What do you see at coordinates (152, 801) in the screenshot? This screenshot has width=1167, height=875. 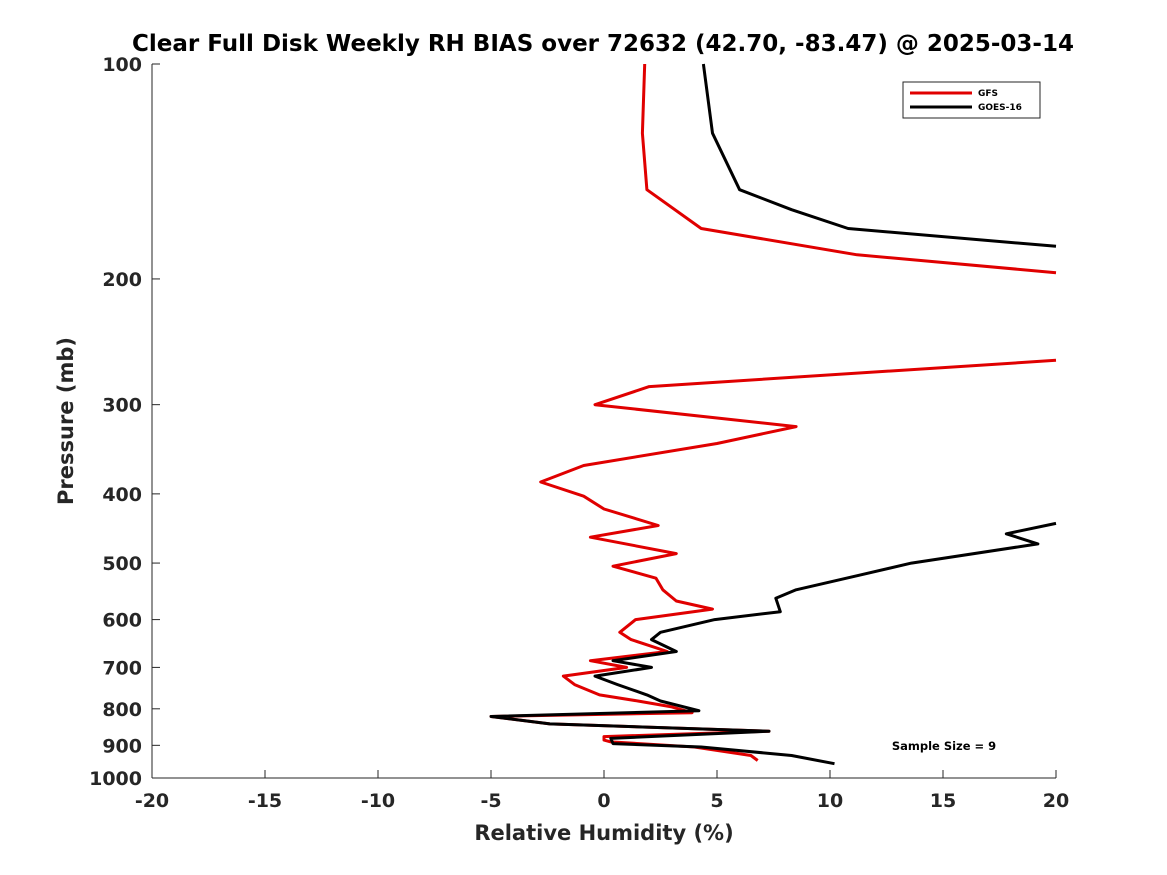 I see `x-tick-label: -20` at bounding box center [152, 801].